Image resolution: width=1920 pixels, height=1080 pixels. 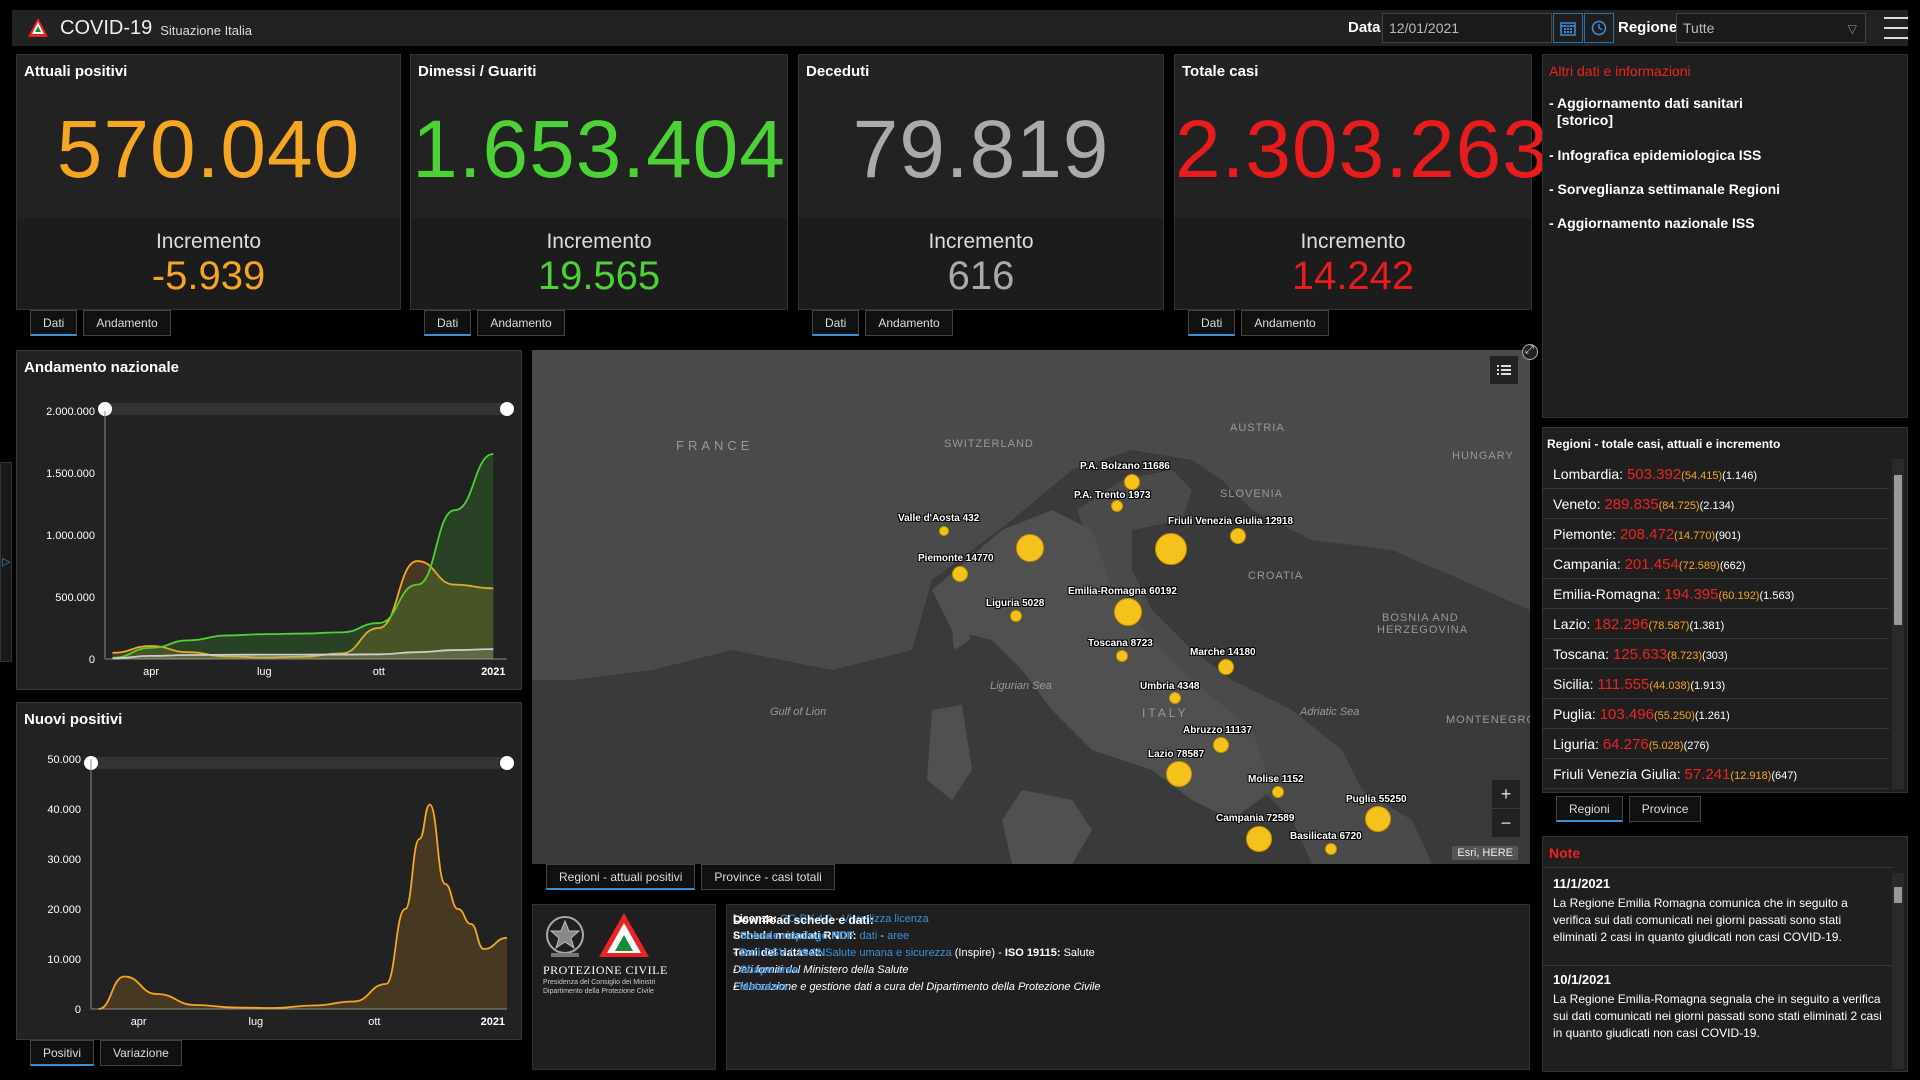 What do you see at coordinates (1599, 28) in the screenshot?
I see `time-button` at bounding box center [1599, 28].